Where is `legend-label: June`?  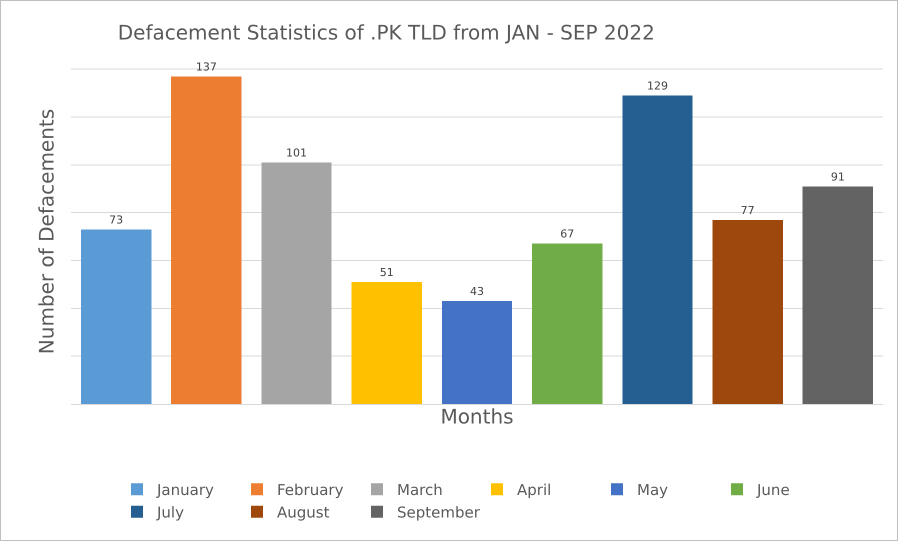
legend-label: June is located at coordinates (773, 490).